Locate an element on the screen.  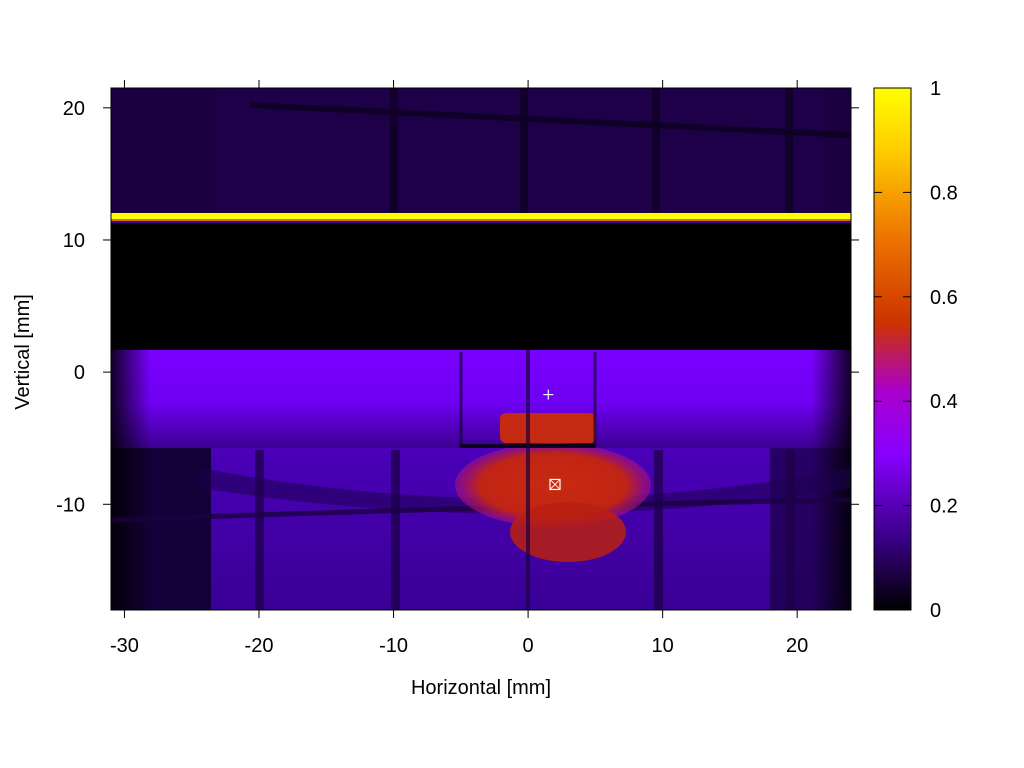
hot-spot-lower is located at coordinates (553, 485).